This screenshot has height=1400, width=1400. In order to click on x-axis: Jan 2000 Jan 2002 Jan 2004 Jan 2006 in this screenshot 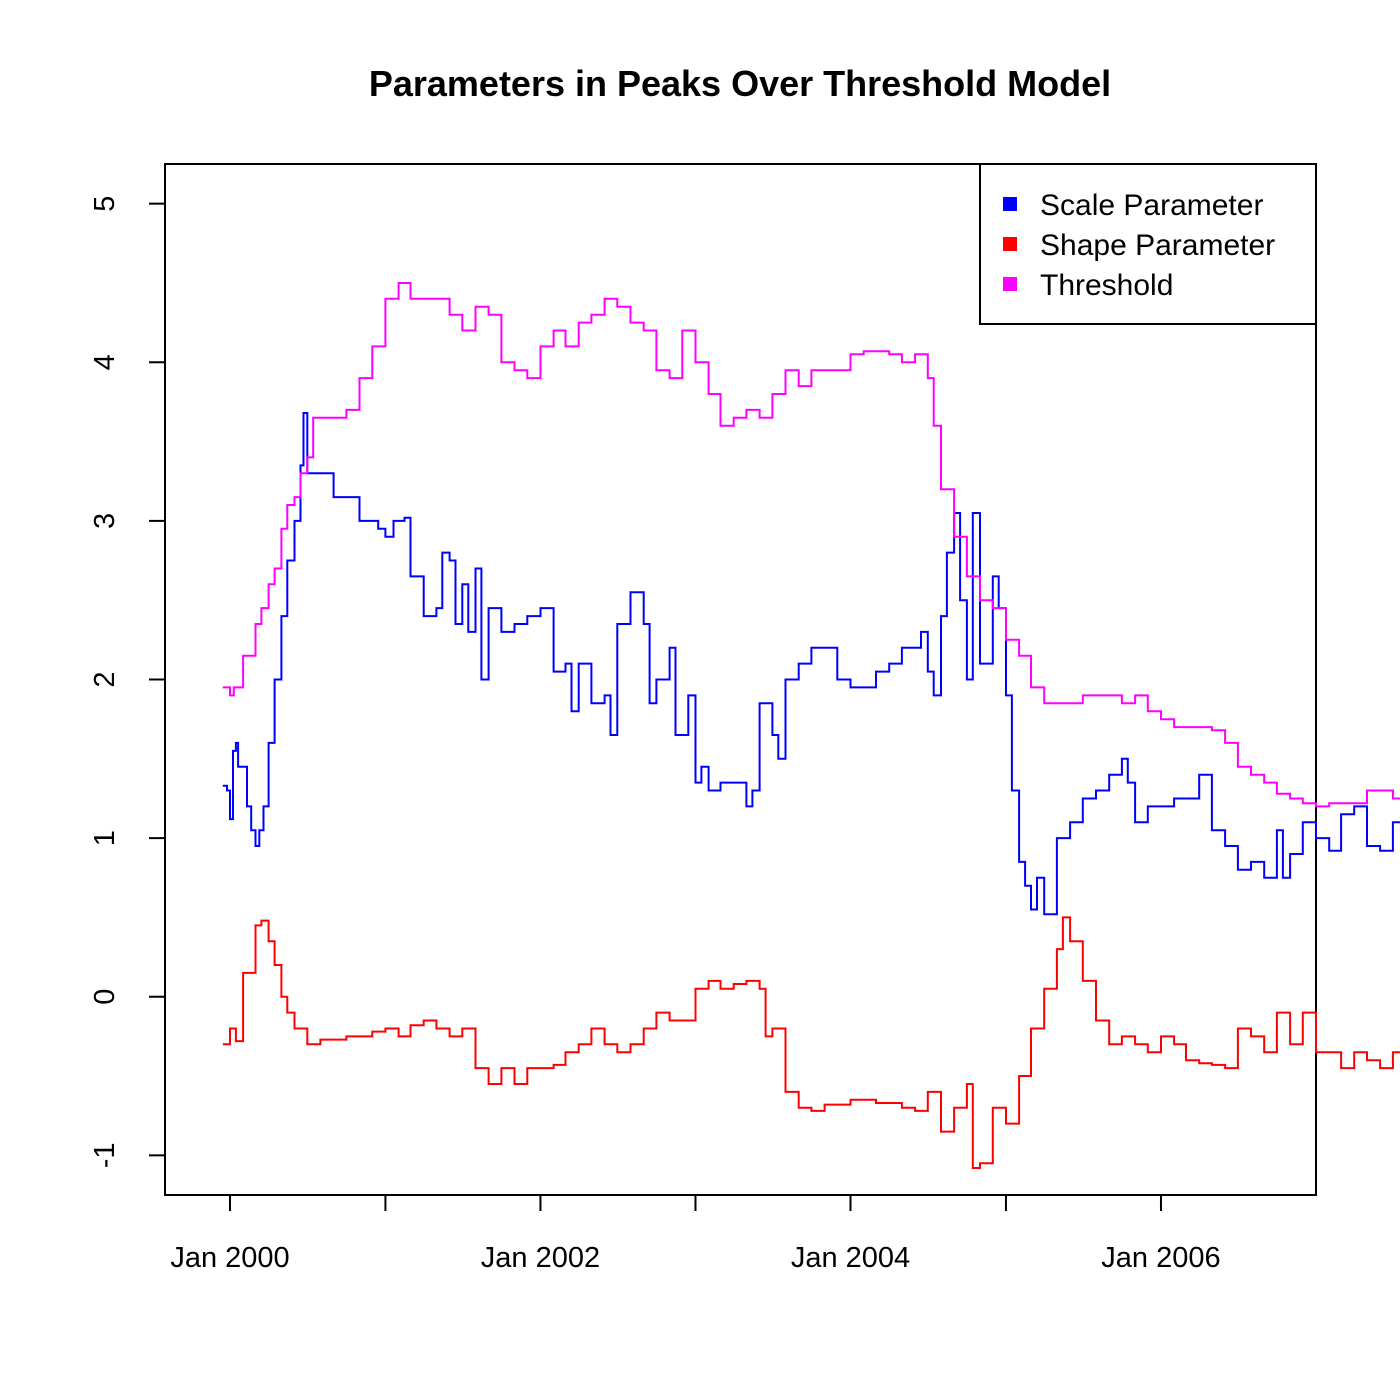, I will do `click(695, 1234)`.